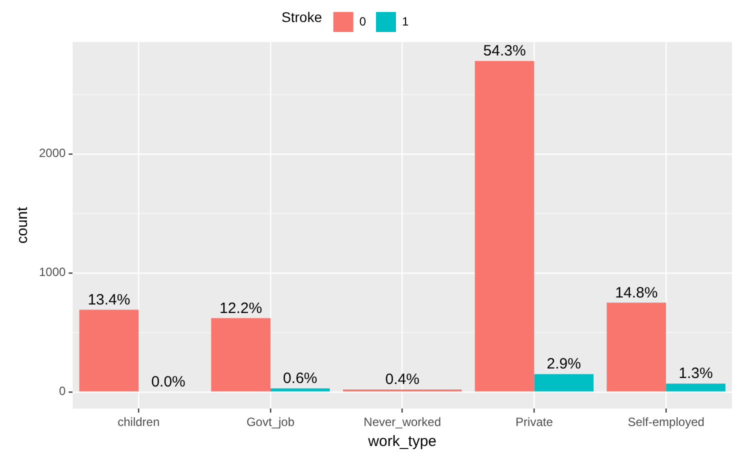 Image resolution: width=742 pixels, height=457 pixels. What do you see at coordinates (52, 272) in the screenshot?
I see `y-tick-label: 1000` at bounding box center [52, 272].